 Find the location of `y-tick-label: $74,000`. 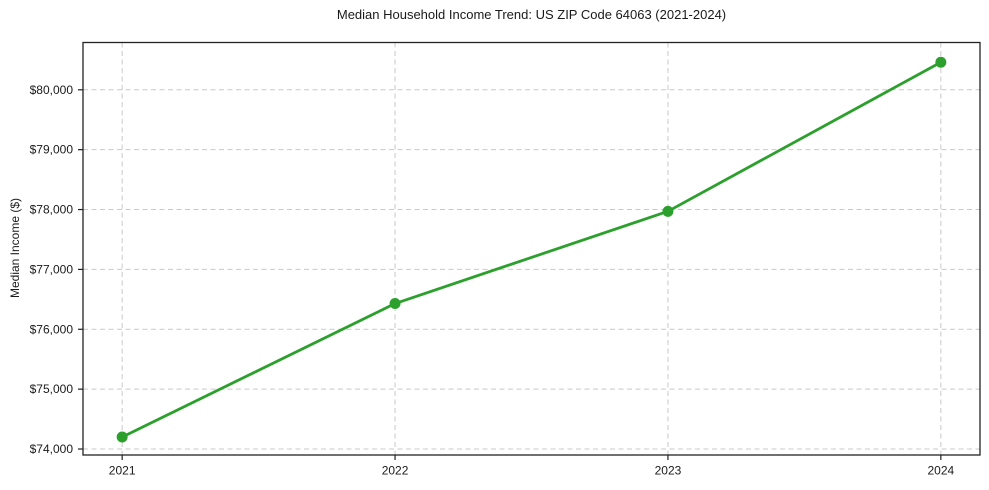

y-tick-label: $74,000 is located at coordinates (52, 449).